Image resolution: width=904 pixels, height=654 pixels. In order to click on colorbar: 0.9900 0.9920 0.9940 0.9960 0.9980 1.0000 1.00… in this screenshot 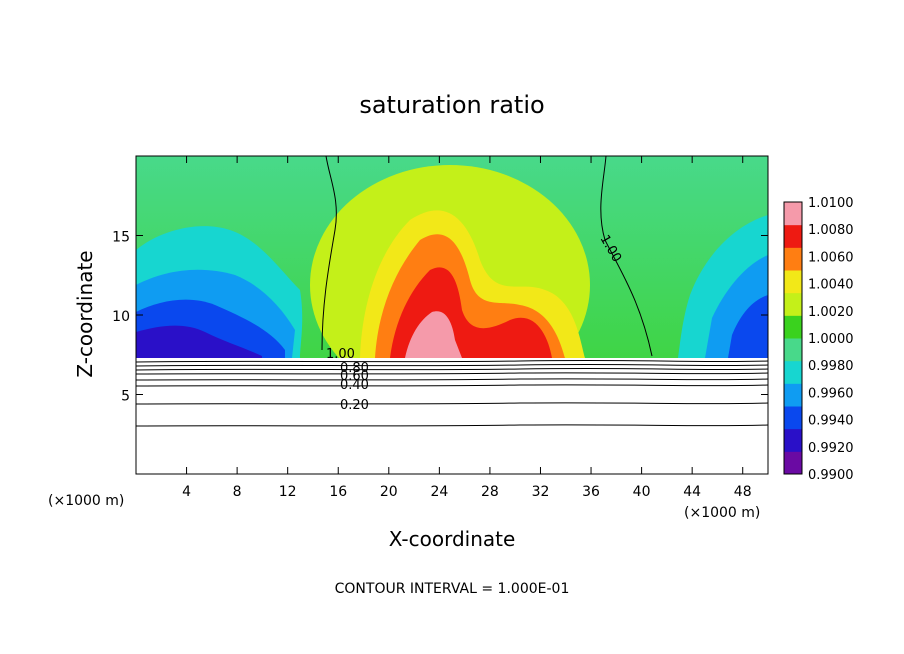, I will do `click(818, 339)`.